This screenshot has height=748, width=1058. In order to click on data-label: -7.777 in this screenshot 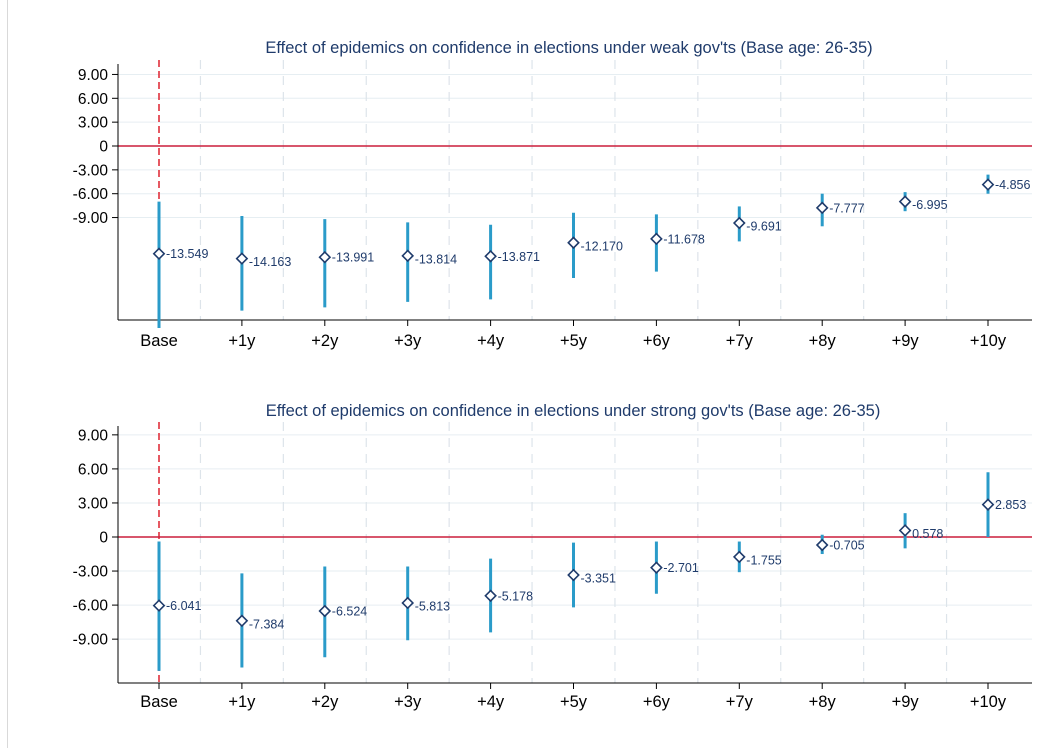, I will do `click(846, 208)`.